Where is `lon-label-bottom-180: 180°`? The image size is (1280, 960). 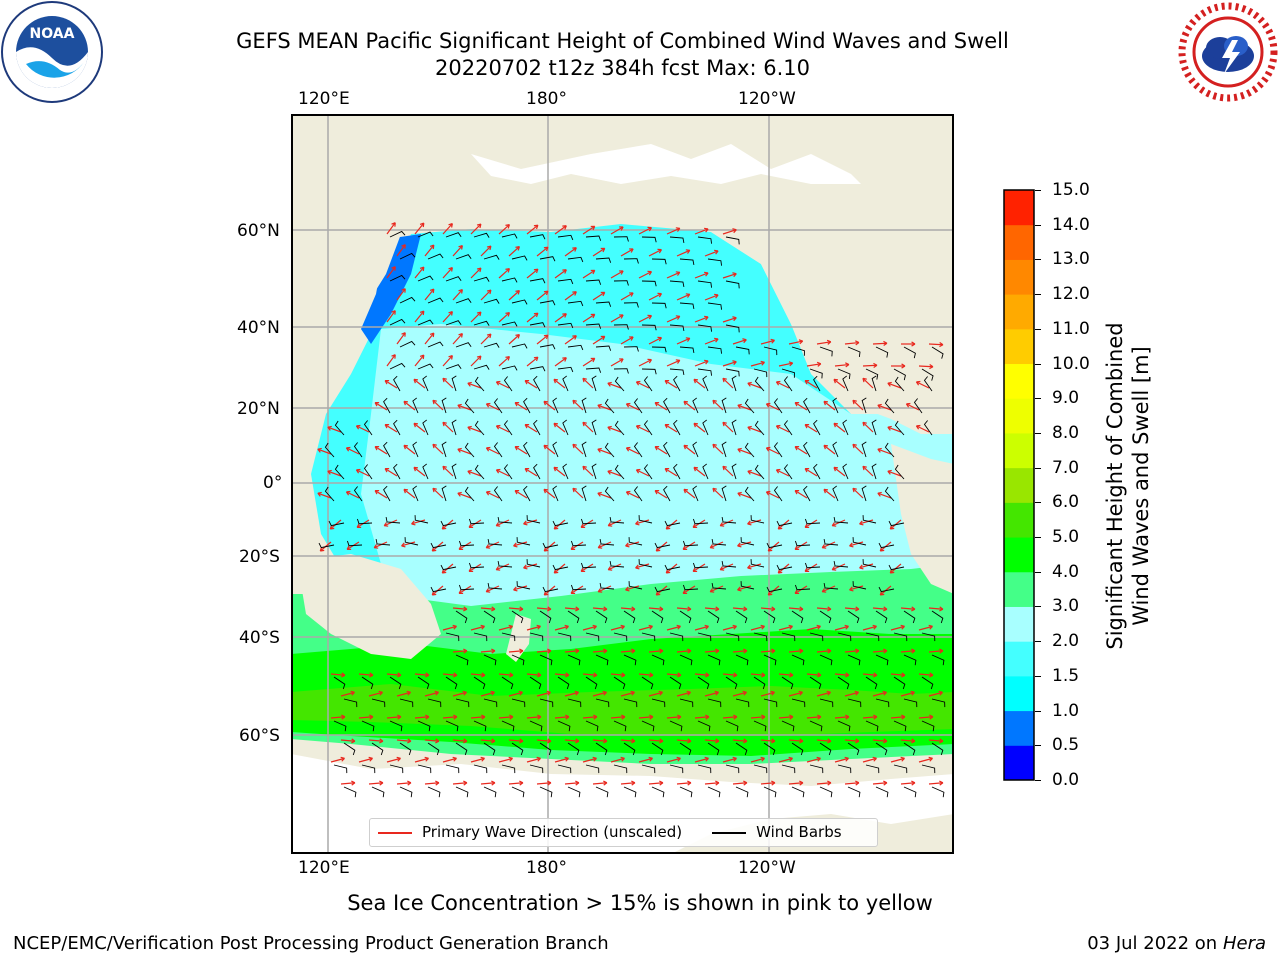
lon-label-bottom-180: 180° is located at coordinates (546, 868).